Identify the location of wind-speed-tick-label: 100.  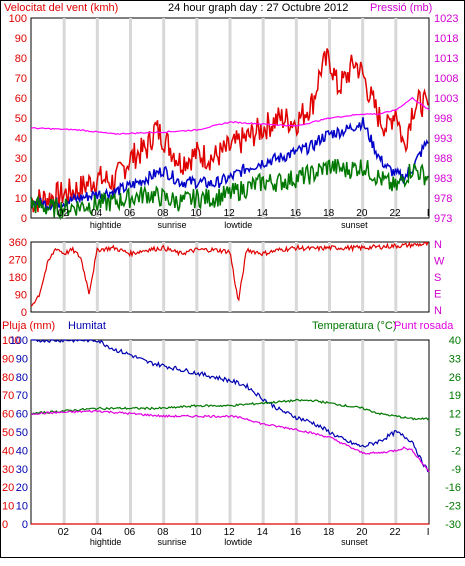
(18, 19).